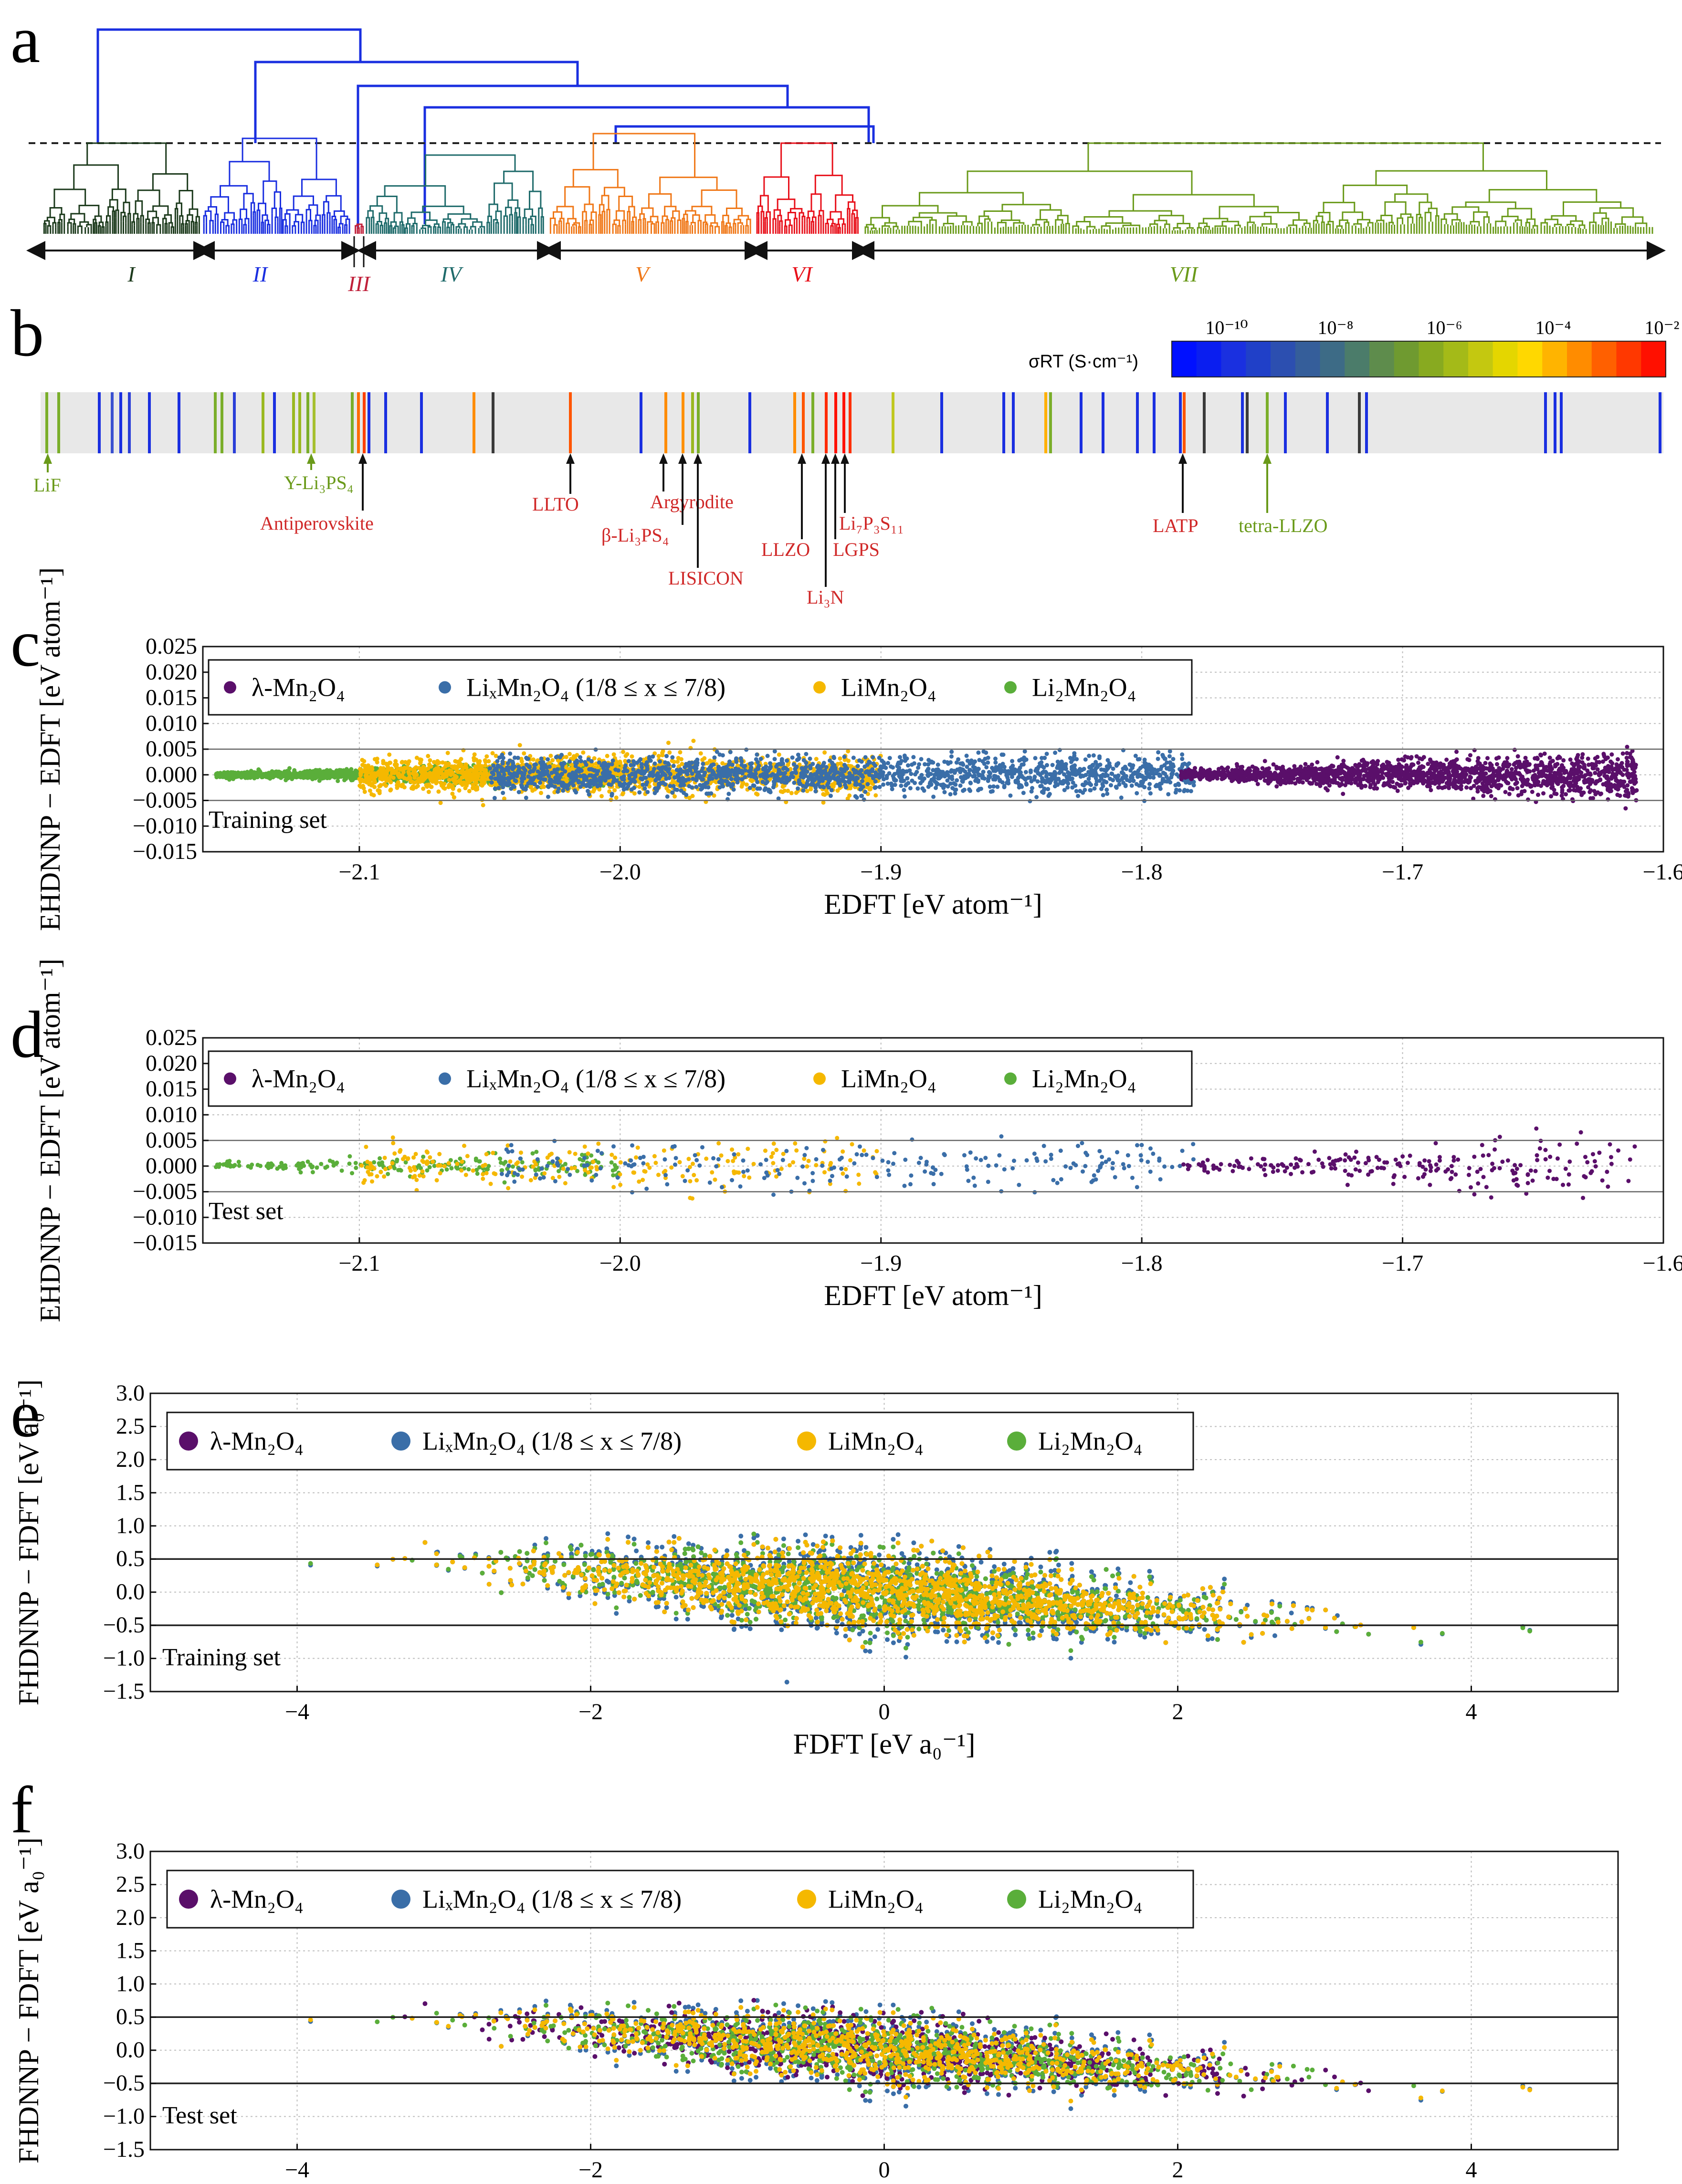  Describe the element at coordinates (22, 1810) in the screenshot. I see `panel-letter-f: f` at that location.